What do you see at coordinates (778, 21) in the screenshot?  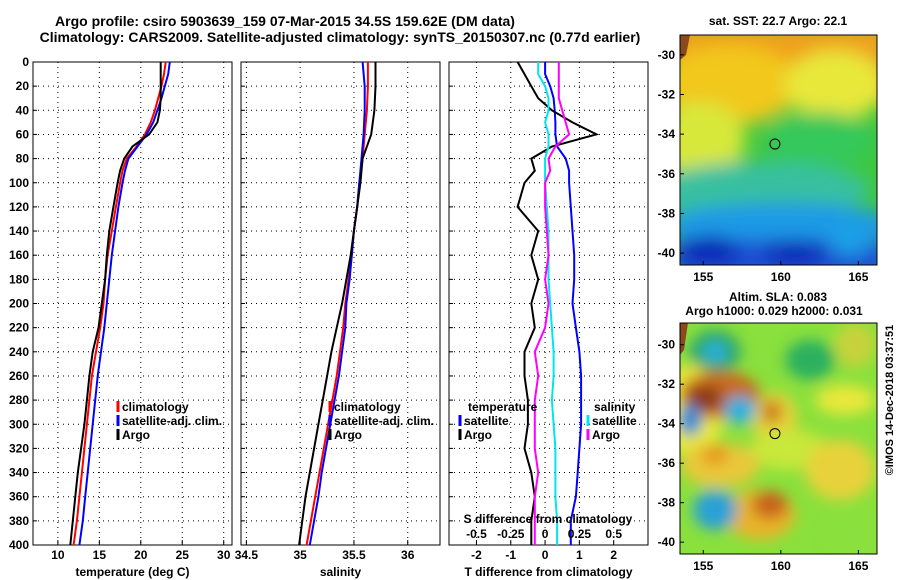 I see `sst-map-title: sat. SST: 22.7 Argo: 22.1` at bounding box center [778, 21].